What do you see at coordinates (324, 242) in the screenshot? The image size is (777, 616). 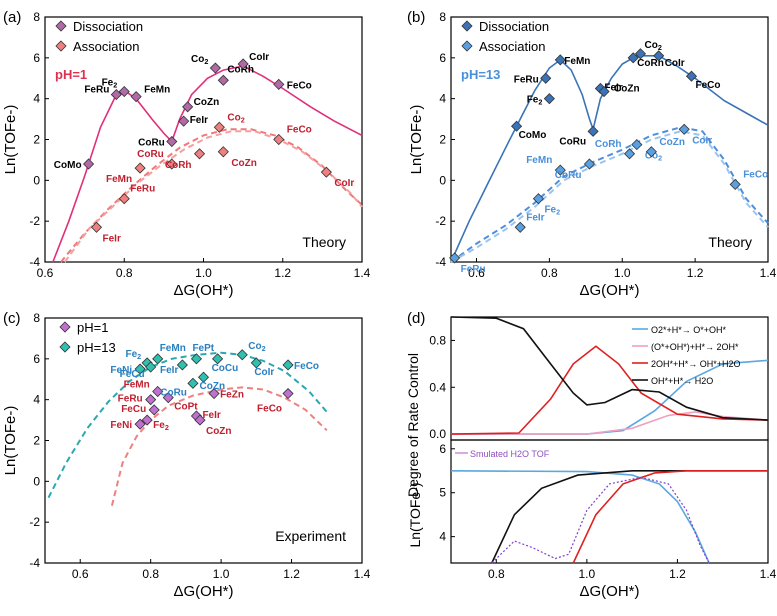 I see `corner-text: Theory` at bounding box center [324, 242].